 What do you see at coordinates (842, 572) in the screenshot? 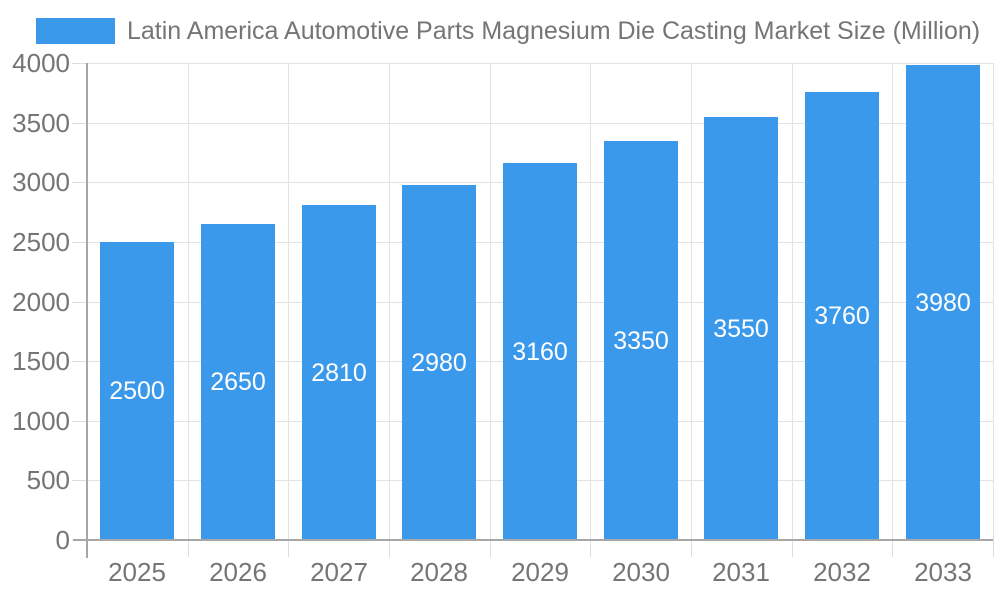
I see `x-tick-label: 2032` at bounding box center [842, 572].